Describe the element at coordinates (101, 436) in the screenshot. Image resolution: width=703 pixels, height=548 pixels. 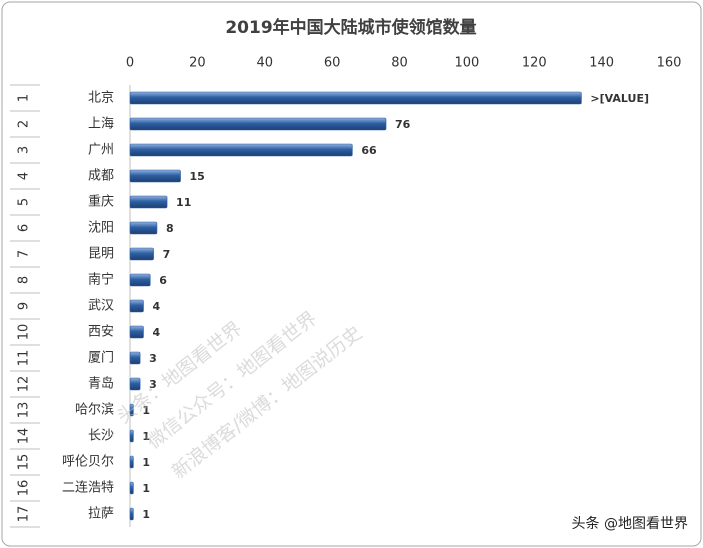
I see `y-tick-label: 长沙` at that location.